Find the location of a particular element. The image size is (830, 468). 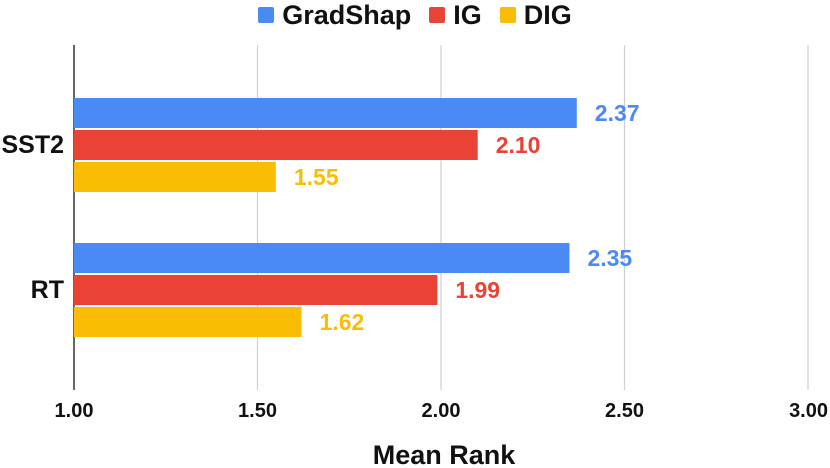

bar-dig-rt is located at coordinates (188, 322).